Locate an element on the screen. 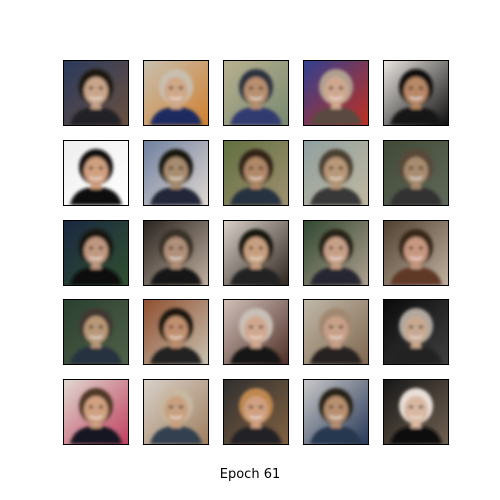  epoch-caption: Epoch 61 is located at coordinates (250, 474).